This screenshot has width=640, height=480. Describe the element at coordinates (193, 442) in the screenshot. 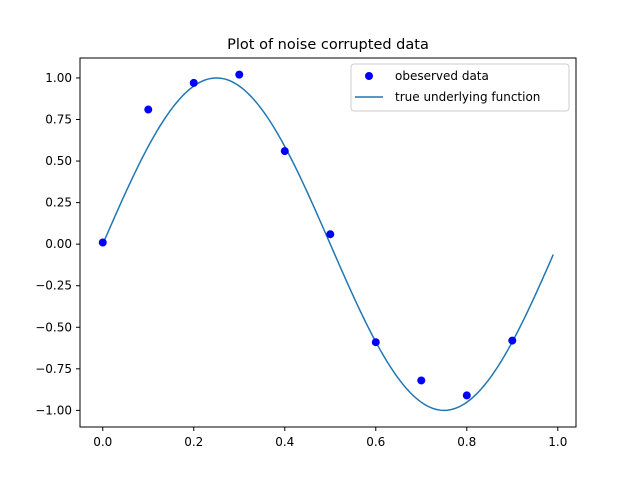

I see `x-tick-label: 0.2` at that location.